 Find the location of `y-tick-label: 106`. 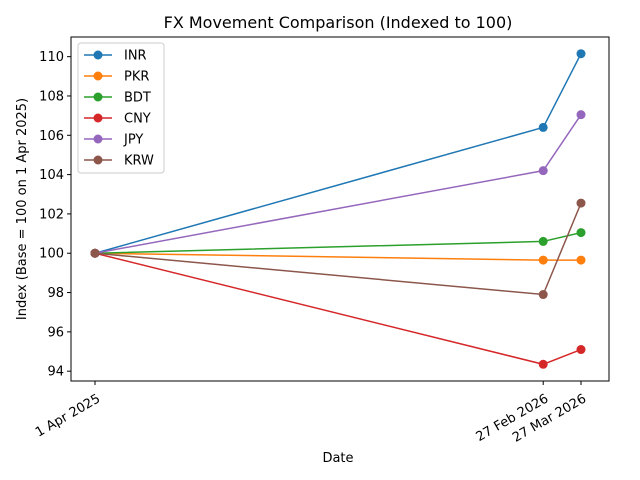

y-tick-label: 106 is located at coordinates (51, 136).